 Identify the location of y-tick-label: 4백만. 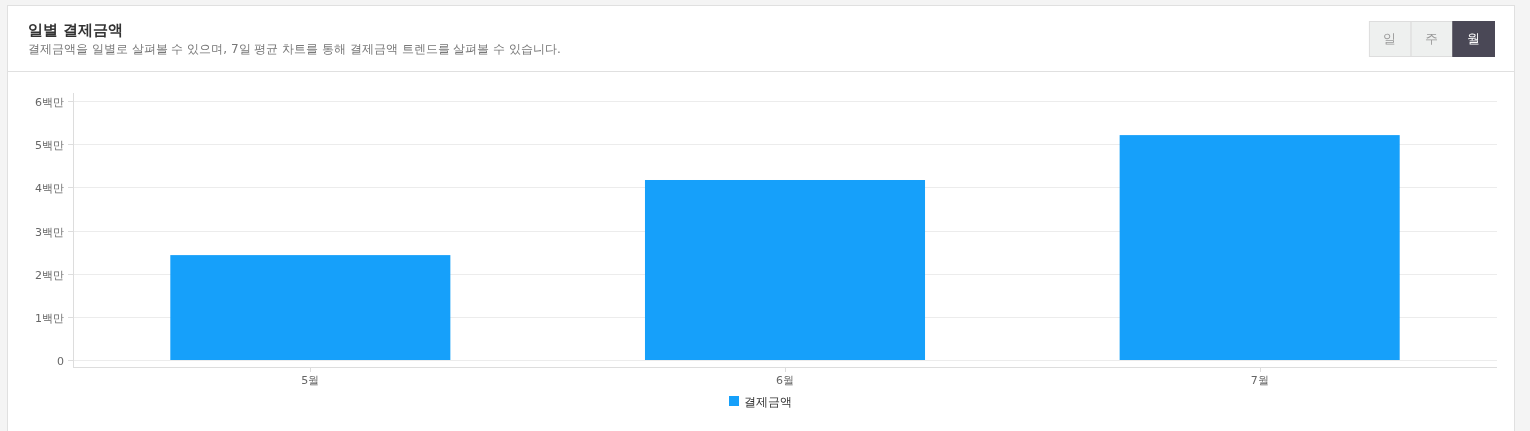
(49, 188).